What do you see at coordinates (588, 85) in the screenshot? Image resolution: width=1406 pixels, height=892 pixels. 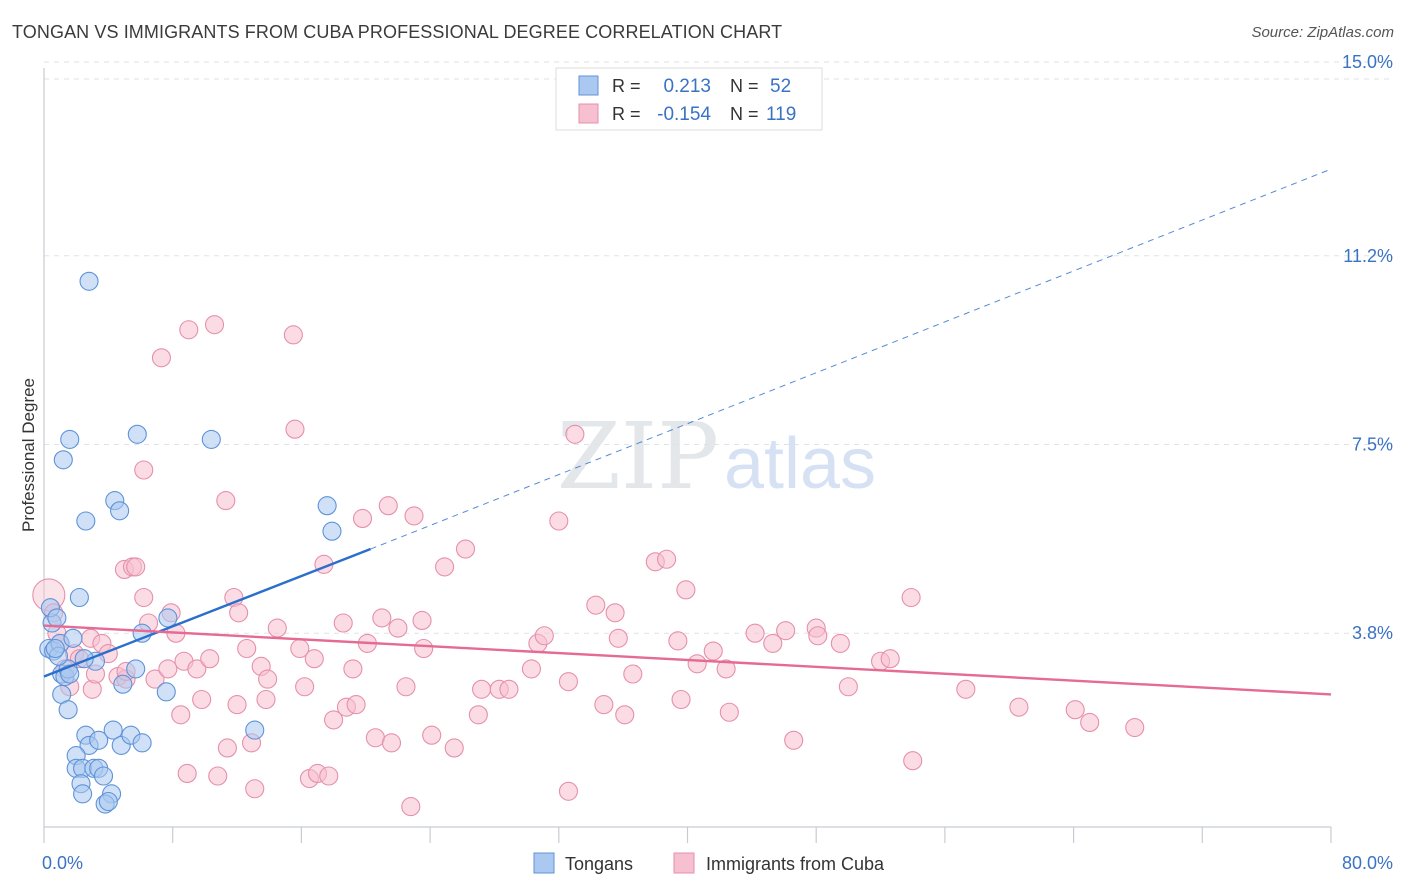 I see `stats-swatch-blue` at bounding box center [588, 85].